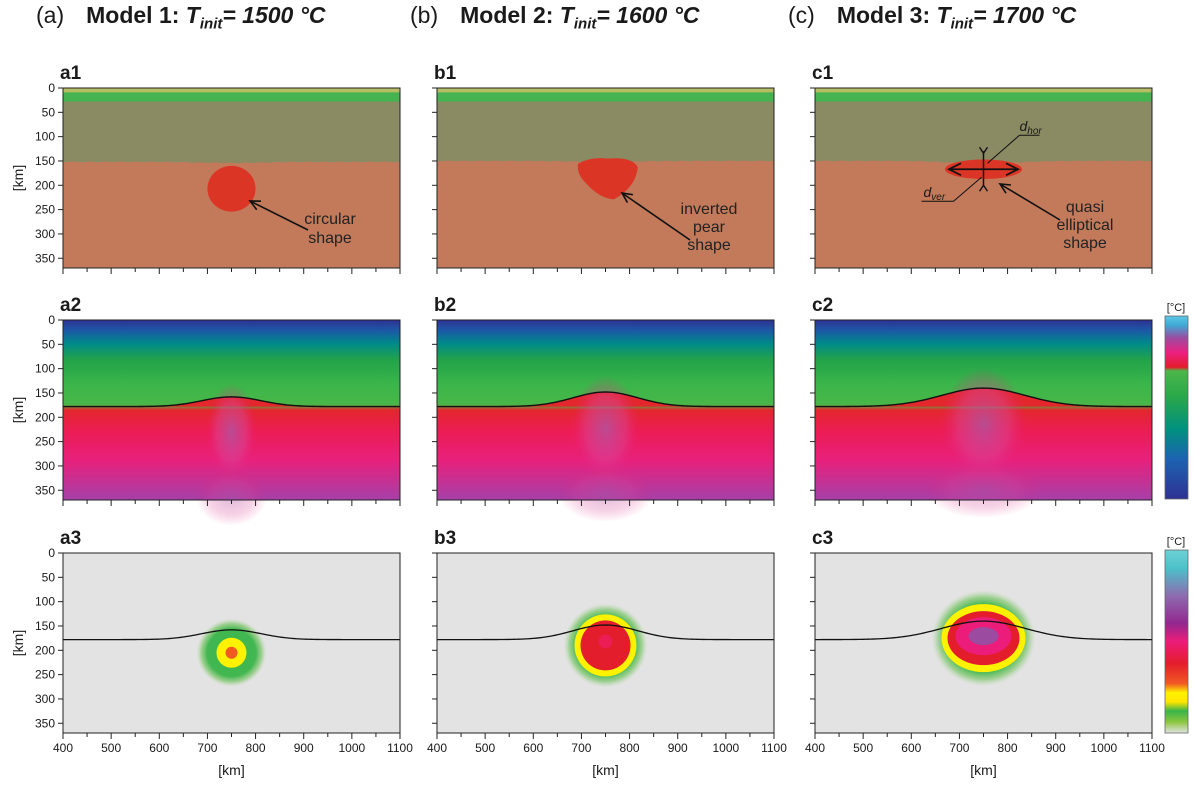 The width and height of the screenshot is (1194, 786). Describe the element at coordinates (883, 15) in the screenshot. I see `model-name: Model 3:` at that location.